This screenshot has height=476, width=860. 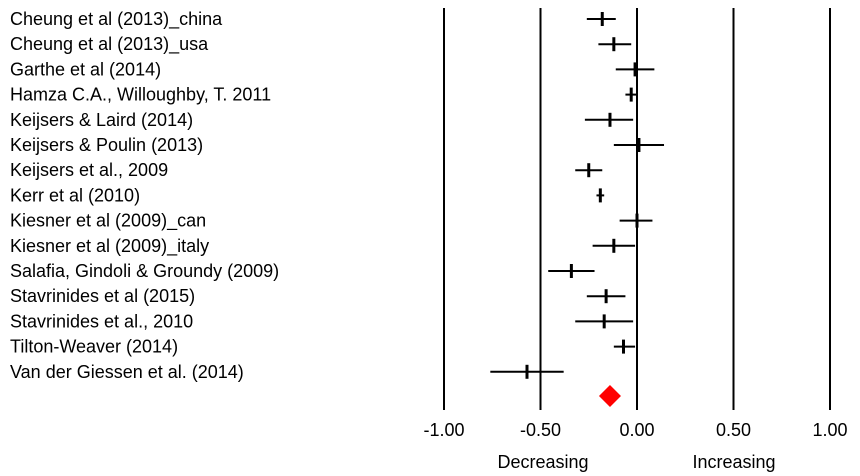 I want to click on study-label: Kiesner et al (2009)_can, so click(x=108, y=221).